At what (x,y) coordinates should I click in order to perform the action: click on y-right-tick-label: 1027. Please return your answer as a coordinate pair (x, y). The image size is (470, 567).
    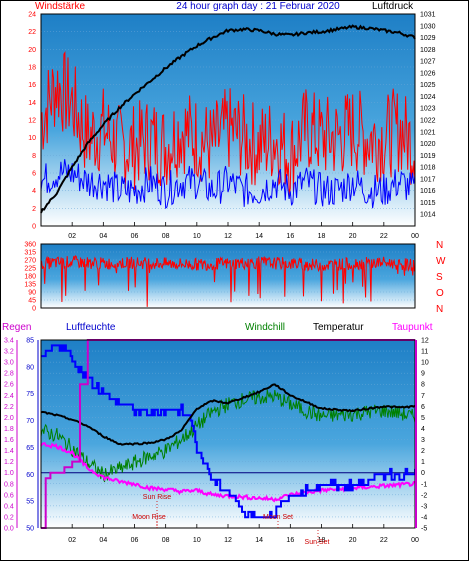
    Looking at the image, I should click on (428, 62).